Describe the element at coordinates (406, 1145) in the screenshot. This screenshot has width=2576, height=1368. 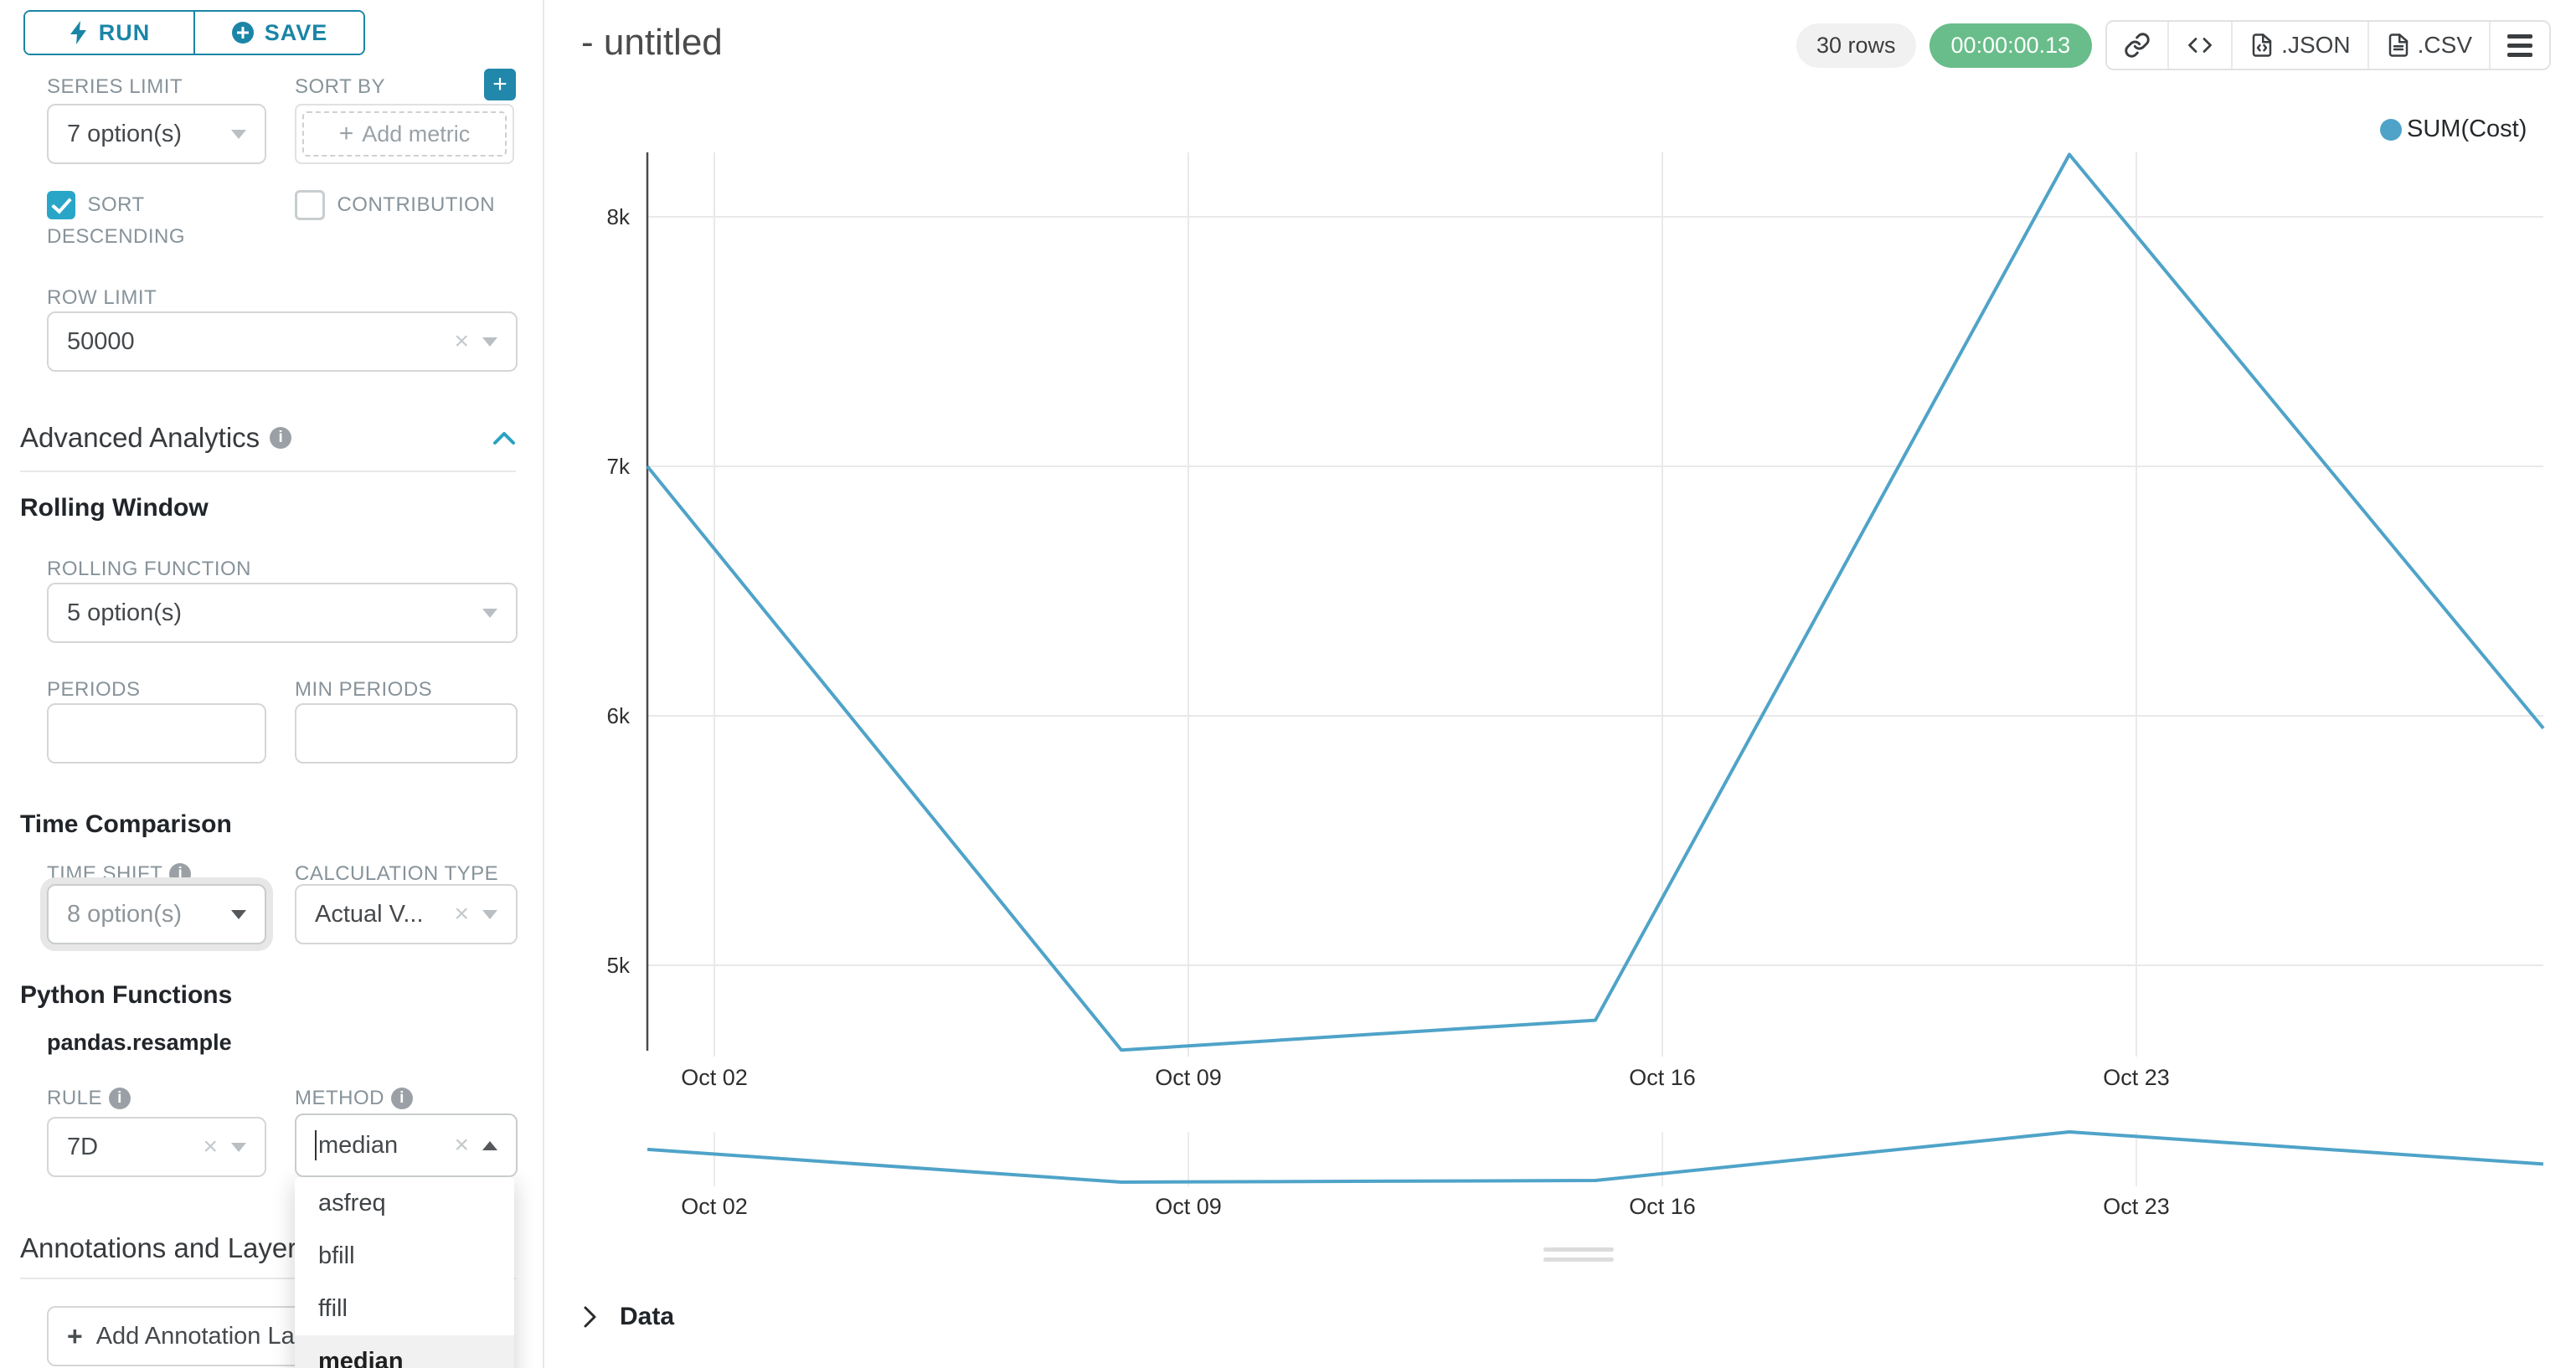
I see `method-combobox: median ×` at that location.